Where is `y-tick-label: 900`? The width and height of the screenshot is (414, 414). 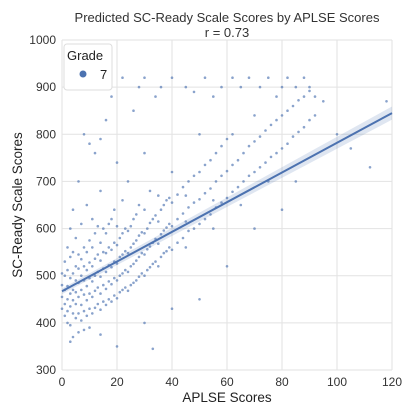
y-tick-label: 900 is located at coordinates (46, 87).